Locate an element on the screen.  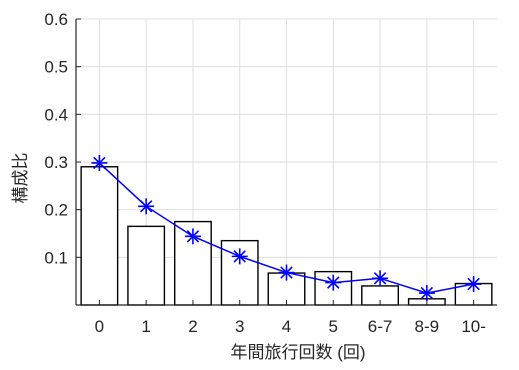
x-tick-label: 0 is located at coordinates (99, 326).